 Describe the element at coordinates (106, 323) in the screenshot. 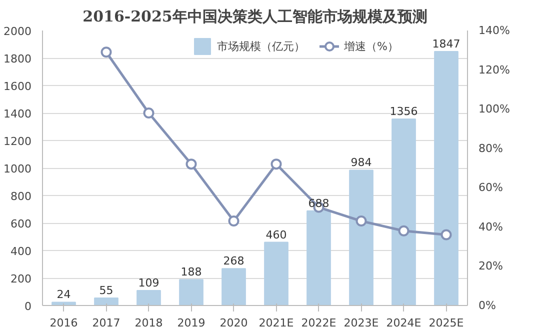

I see `x-tick-label: 2017` at that location.